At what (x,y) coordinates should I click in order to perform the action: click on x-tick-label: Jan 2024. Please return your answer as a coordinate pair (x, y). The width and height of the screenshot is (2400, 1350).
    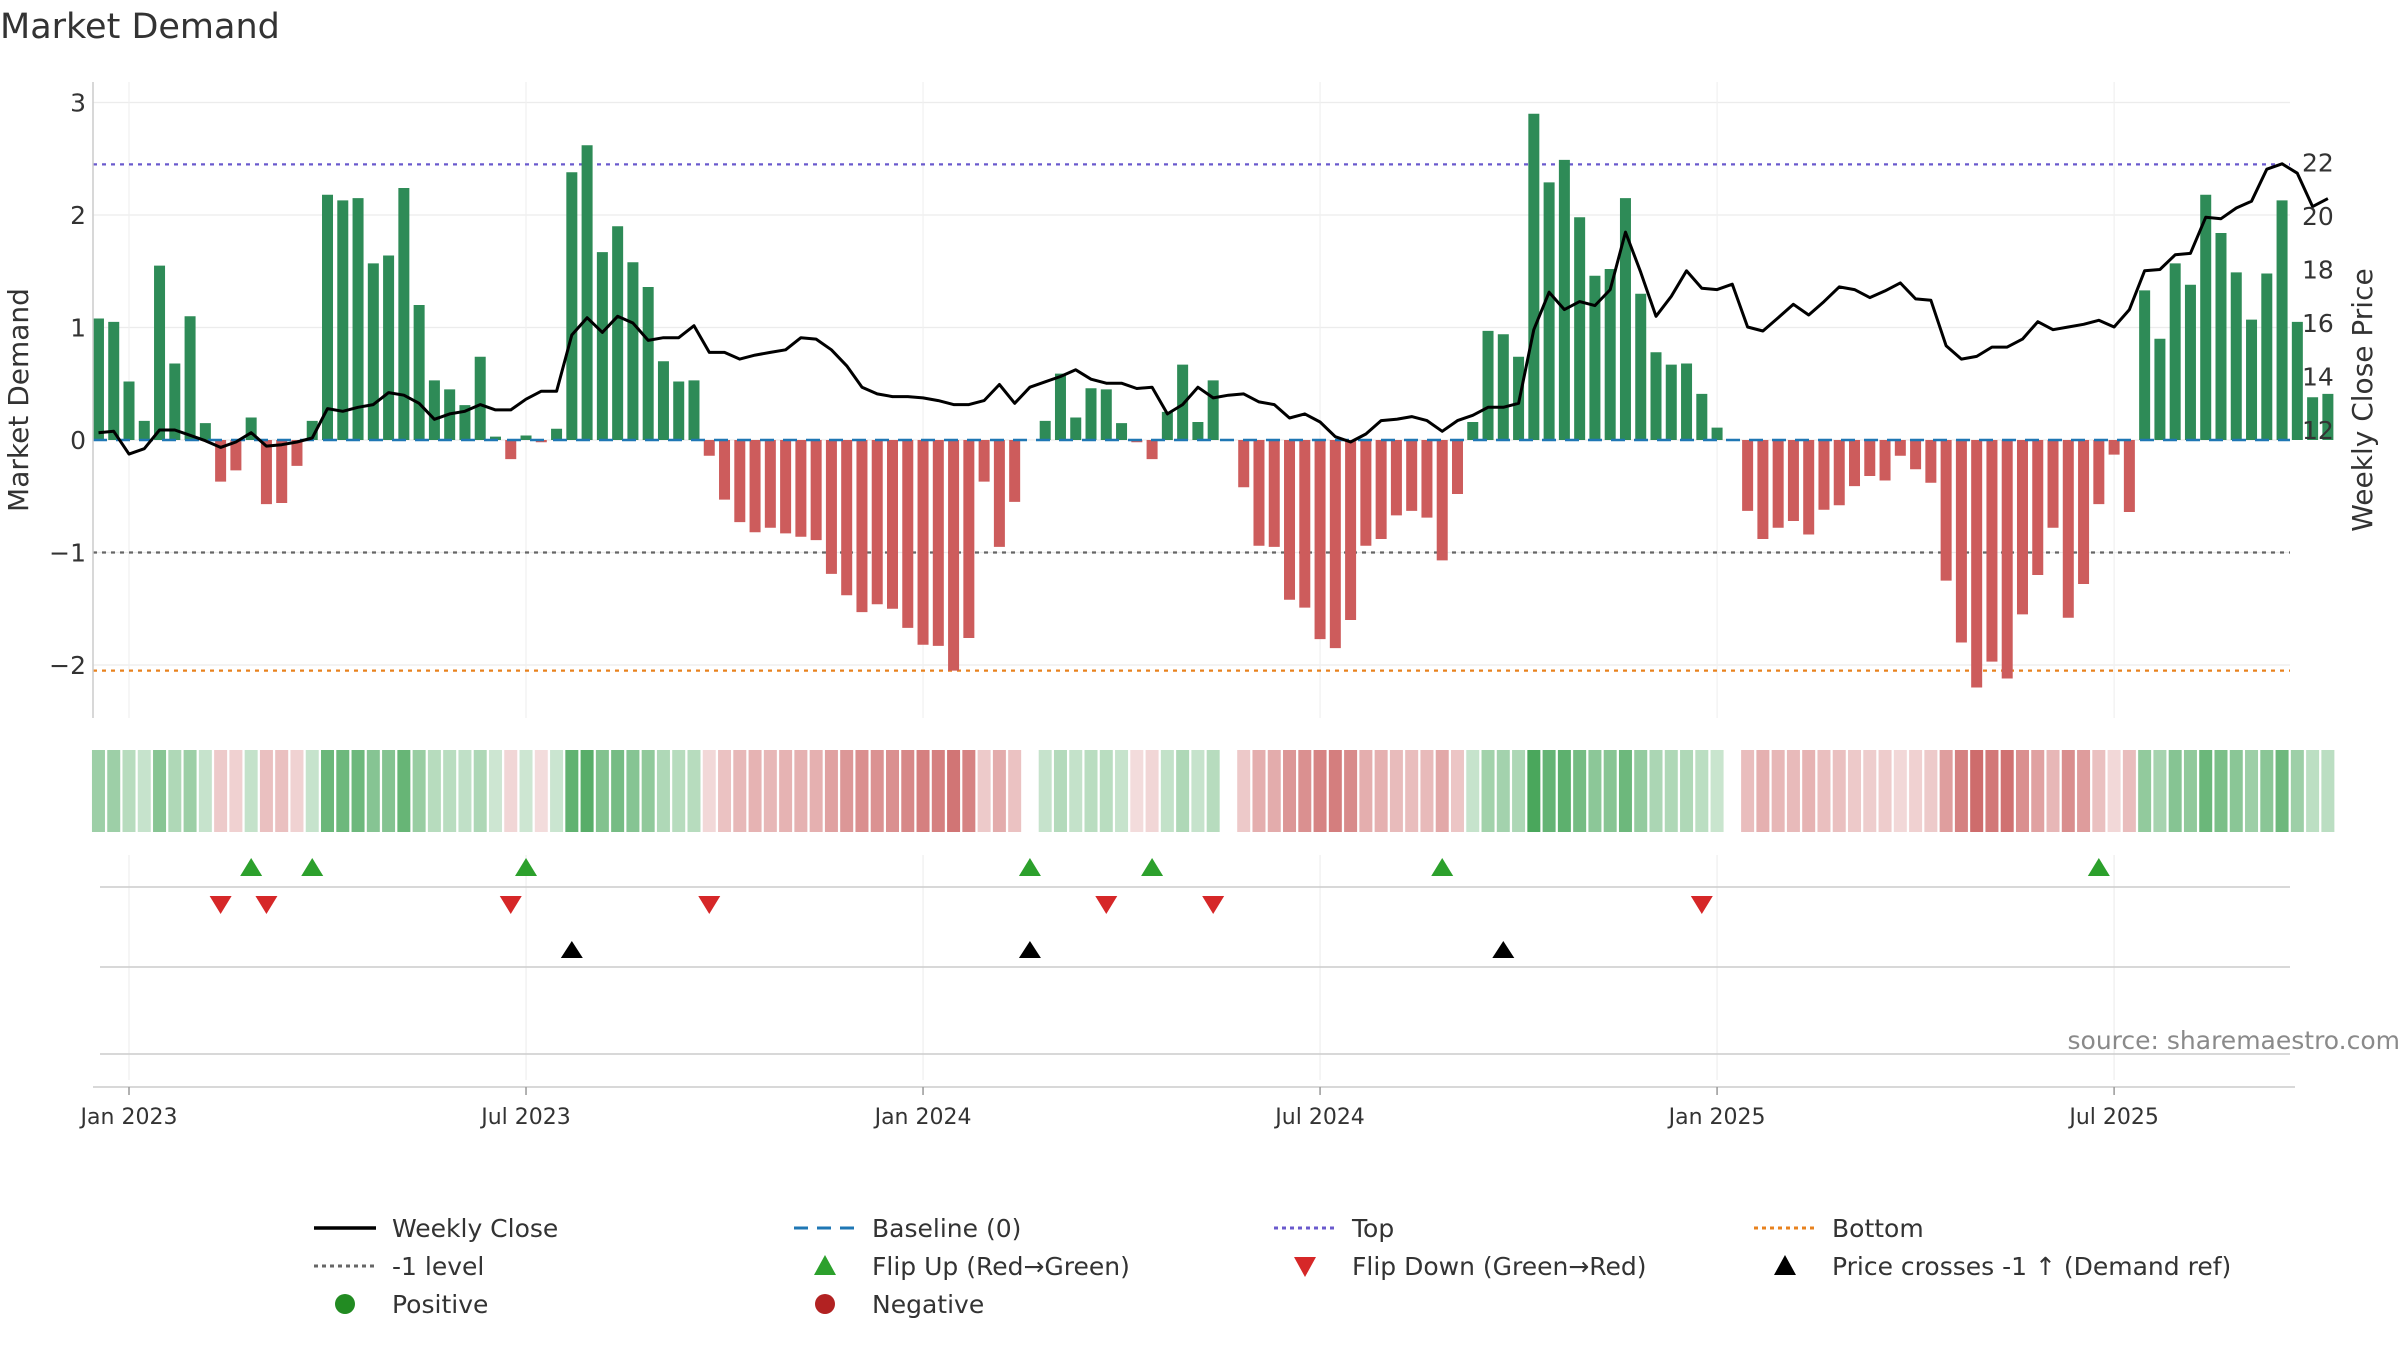
    Looking at the image, I should click on (922, 1117).